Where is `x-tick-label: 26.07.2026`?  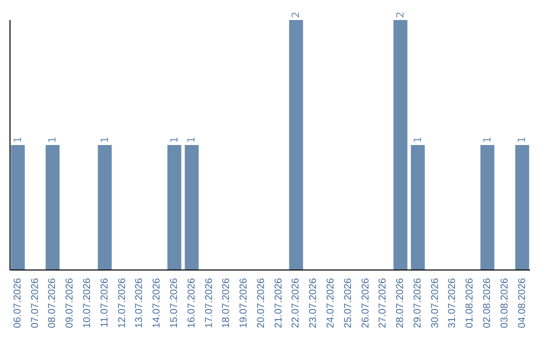
x-tick-label: 26.07.2026 is located at coordinates (366, 303).